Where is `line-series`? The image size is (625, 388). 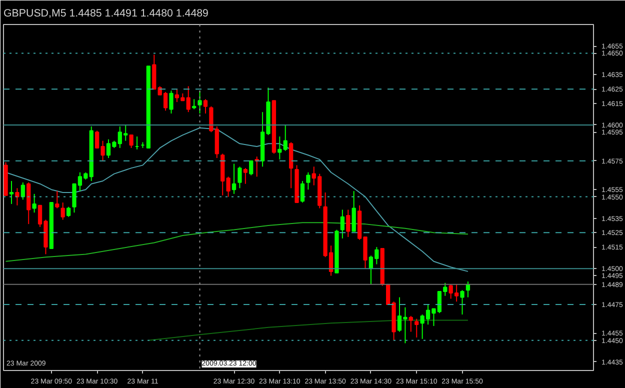
line-series is located at coordinates (236, 242).